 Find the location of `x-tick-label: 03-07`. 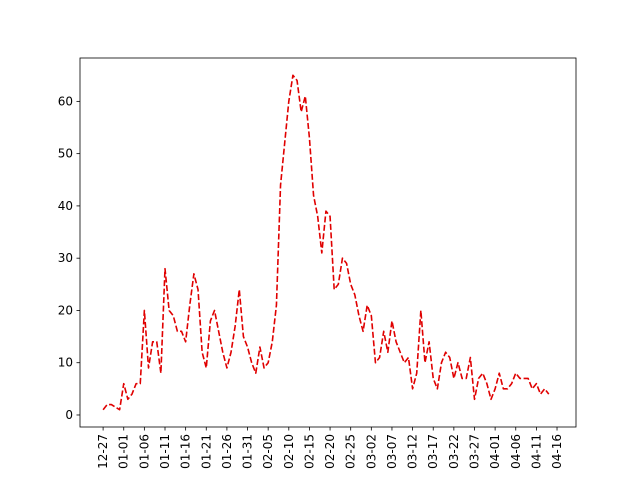

x-tick-label: 03-07 is located at coordinates (392, 451).